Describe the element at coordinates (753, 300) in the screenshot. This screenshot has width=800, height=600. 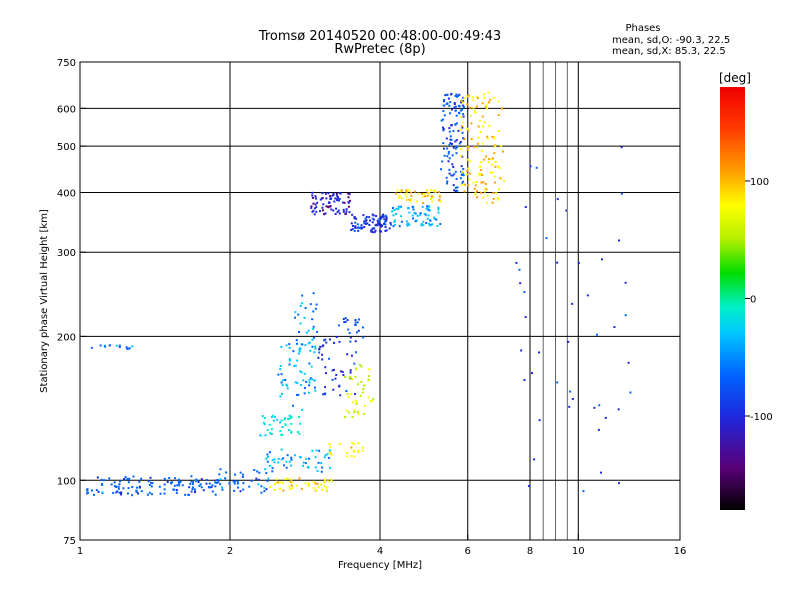
I see `colorbar-tick-label: 0` at that location.